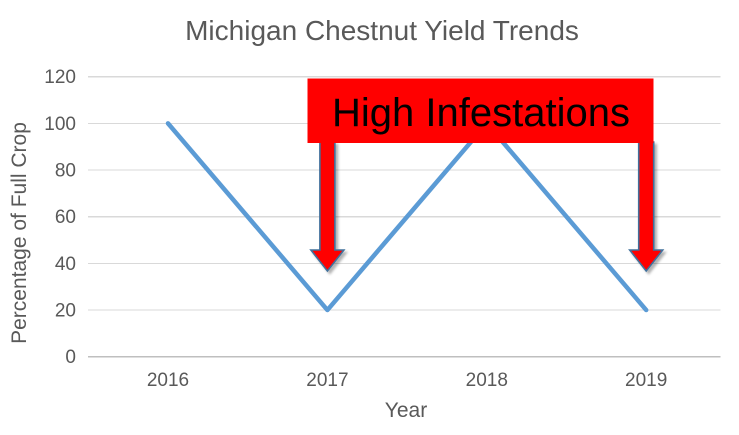 This screenshot has height=435, width=739. What do you see at coordinates (65, 171) in the screenshot?
I see `y-tick-label: 80` at bounding box center [65, 171].